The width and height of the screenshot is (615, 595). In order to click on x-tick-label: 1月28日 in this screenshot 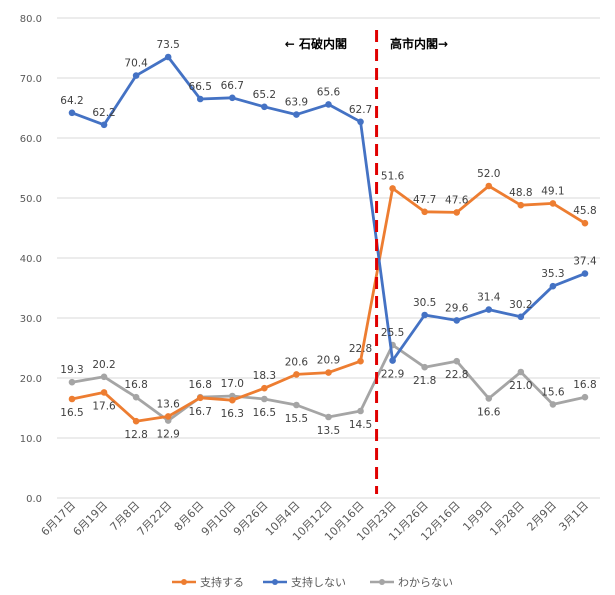, I will do `click(507, 519)`.